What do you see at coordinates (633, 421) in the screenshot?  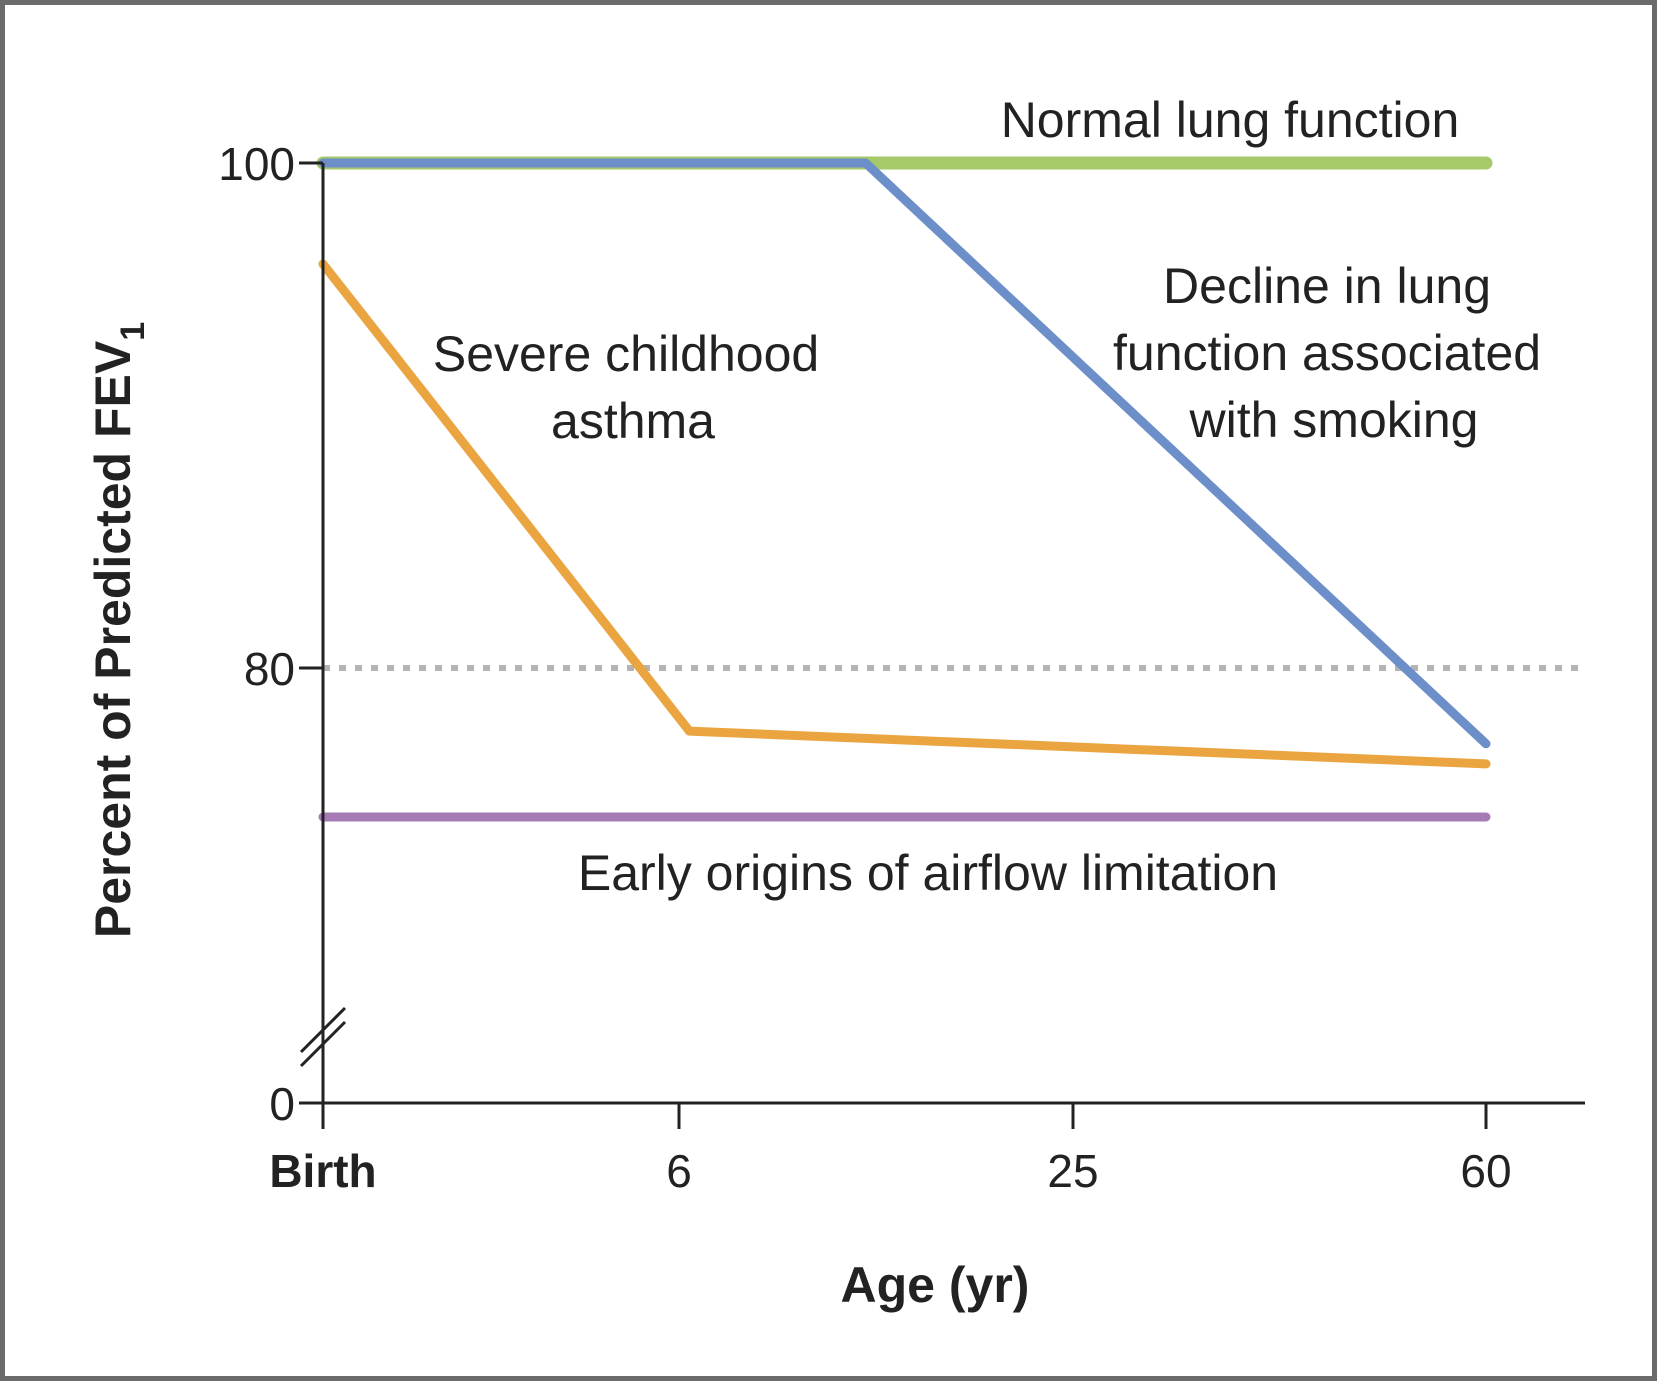 I see `series-label-asthma-line-2: asthma` at bounding box center [633, 421].